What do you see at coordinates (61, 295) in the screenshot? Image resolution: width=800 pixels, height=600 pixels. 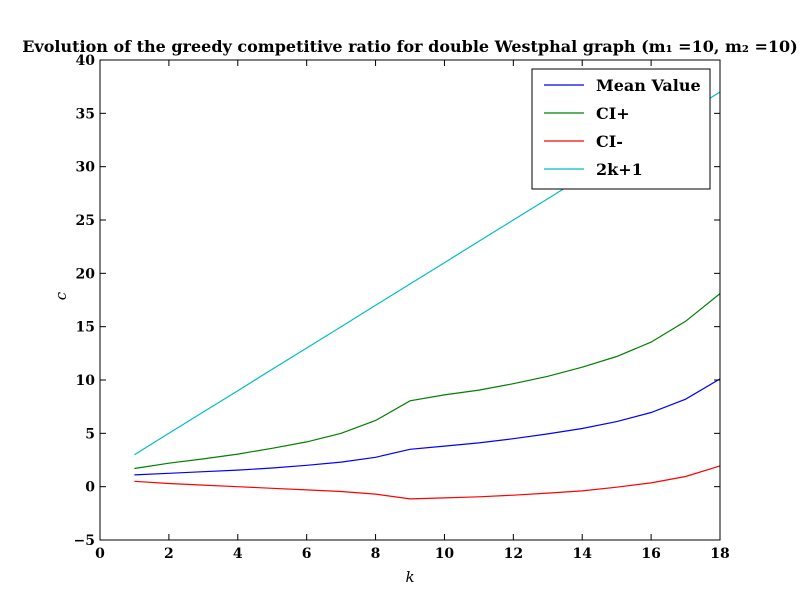 I see `y-axis-label: c` at bounding box center [61, 295].